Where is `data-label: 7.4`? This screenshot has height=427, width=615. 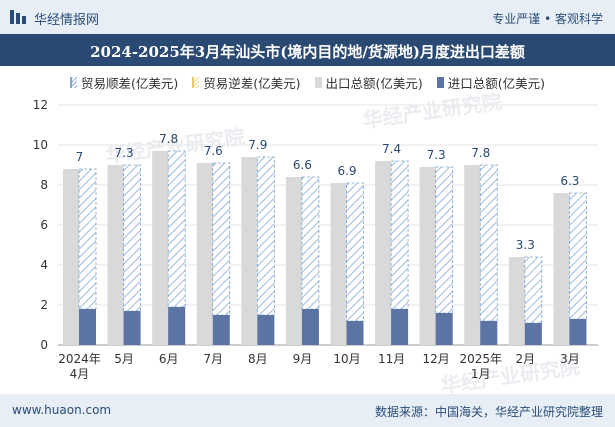
data-label: 7.4 is located at coordinates (391, 149).